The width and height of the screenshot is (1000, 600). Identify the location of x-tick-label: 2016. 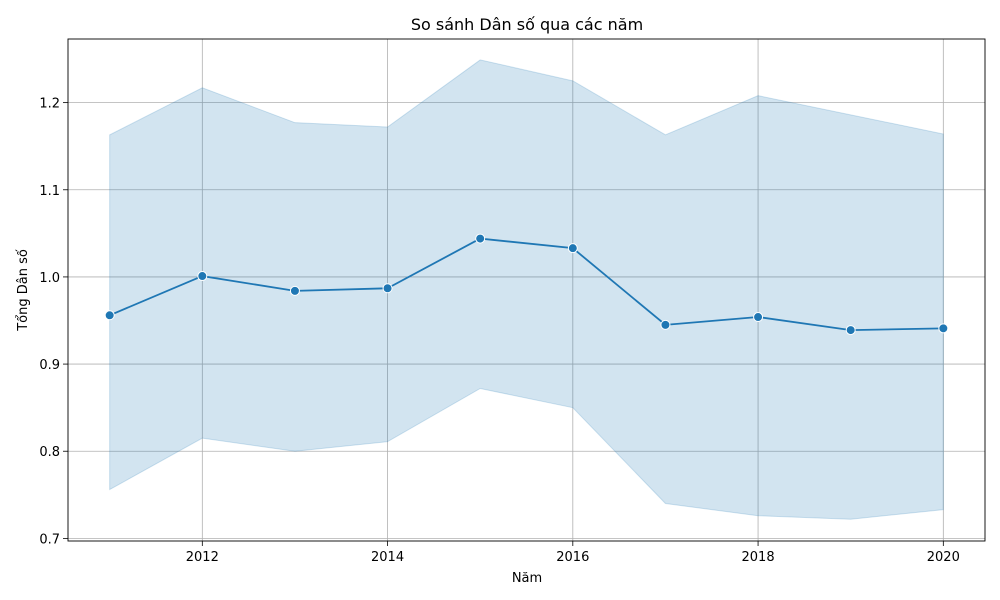
(572, 557).